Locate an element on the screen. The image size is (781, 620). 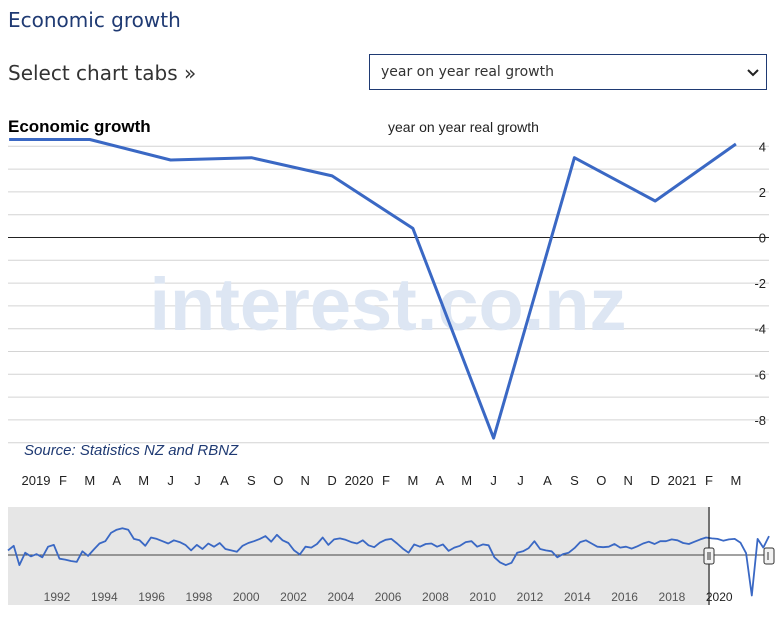
navigator-year-label: 2006 is located at coordinates (388, 597).